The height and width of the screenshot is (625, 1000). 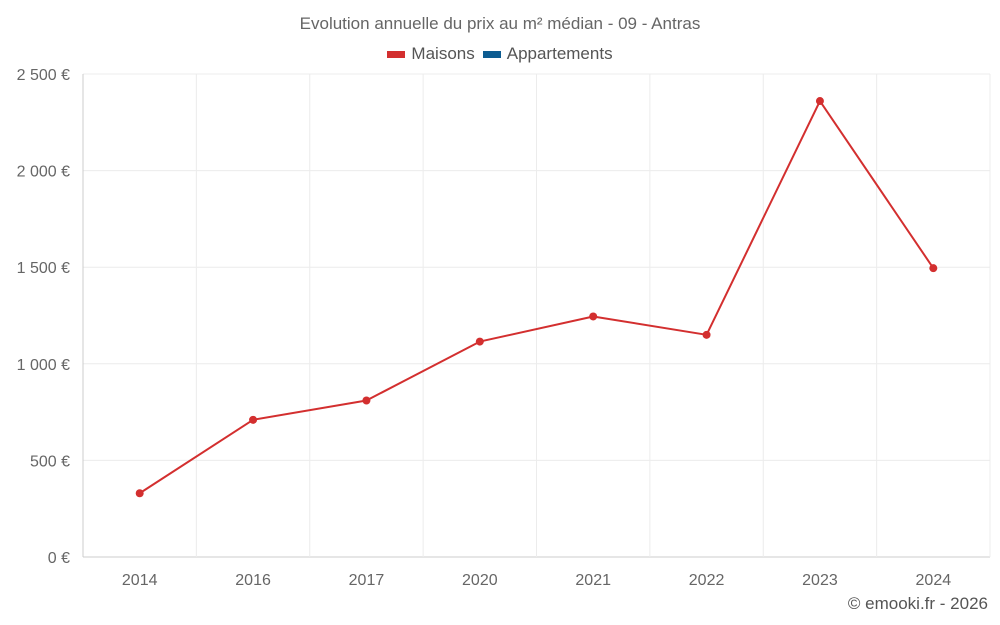 I want to click on x-tick-label: 2024, so click(x=934, y=580).